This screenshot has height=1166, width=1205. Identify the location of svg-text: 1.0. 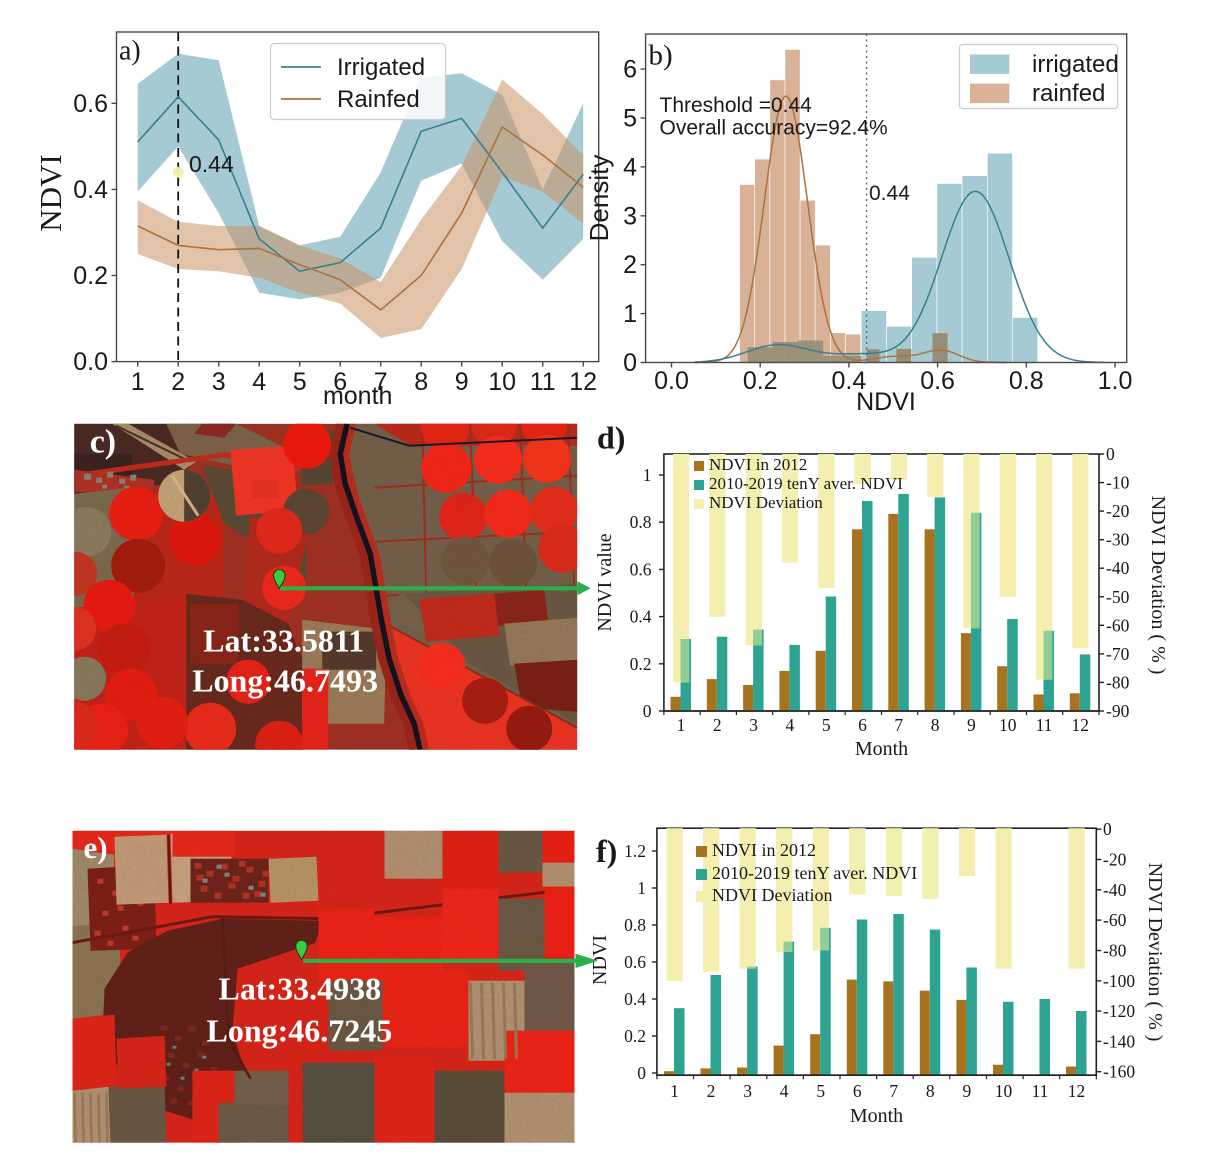
(1115, 381).